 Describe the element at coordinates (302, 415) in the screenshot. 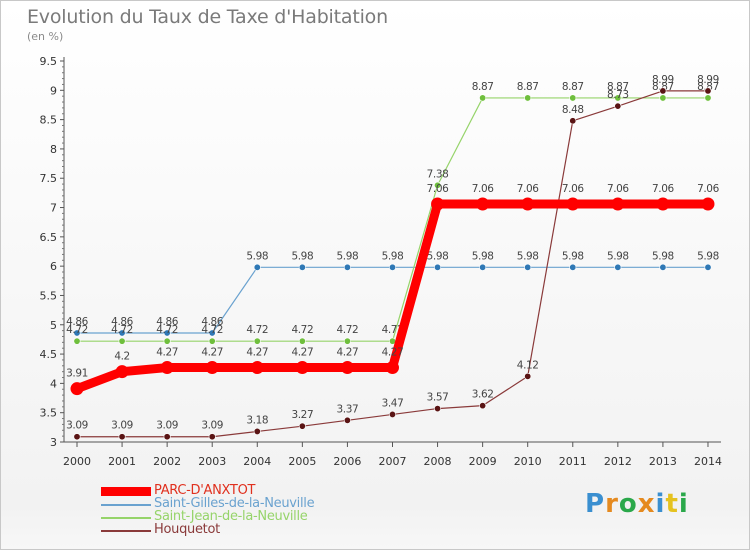

I see `data-label-houquetot: 3.27` at that location.